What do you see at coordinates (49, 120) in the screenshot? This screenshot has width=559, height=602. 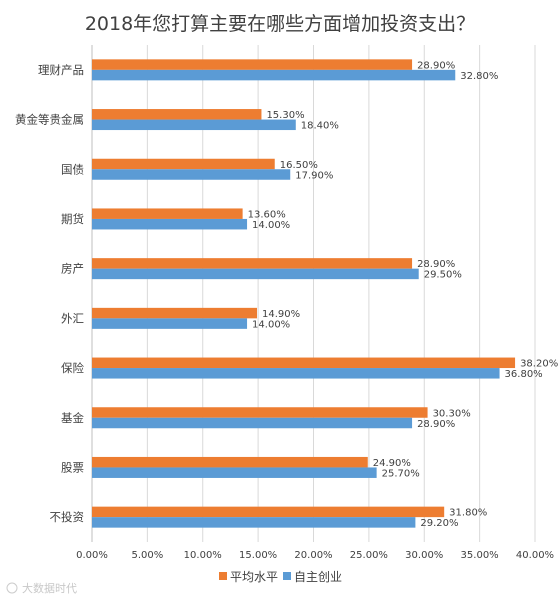 I see `category-label: 黄金等贵金属` at bounding box center [49, 120].